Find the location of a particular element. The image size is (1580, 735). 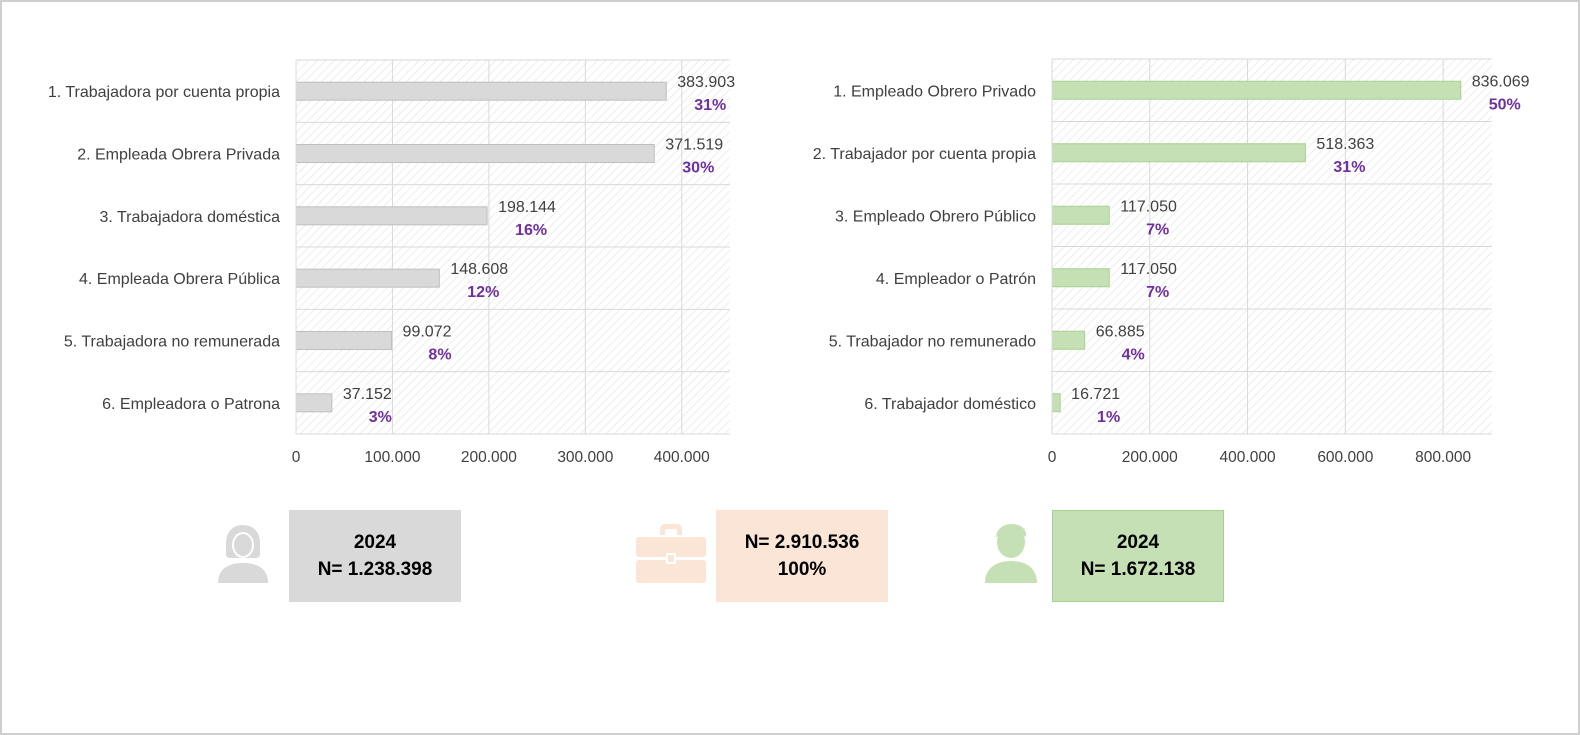

total-summary-box: N= 2.910.536 100% is located at coordinates (802, 556).